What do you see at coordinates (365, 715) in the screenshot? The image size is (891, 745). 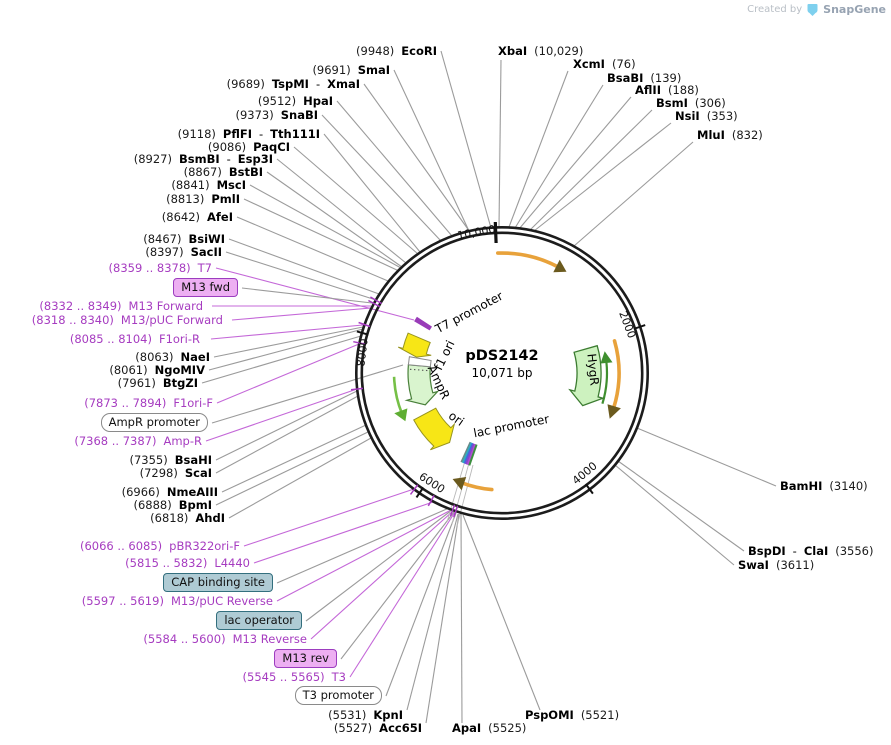 I see `site-label-kpnI: (5531) KpnI` at bounding box center [365, 715].